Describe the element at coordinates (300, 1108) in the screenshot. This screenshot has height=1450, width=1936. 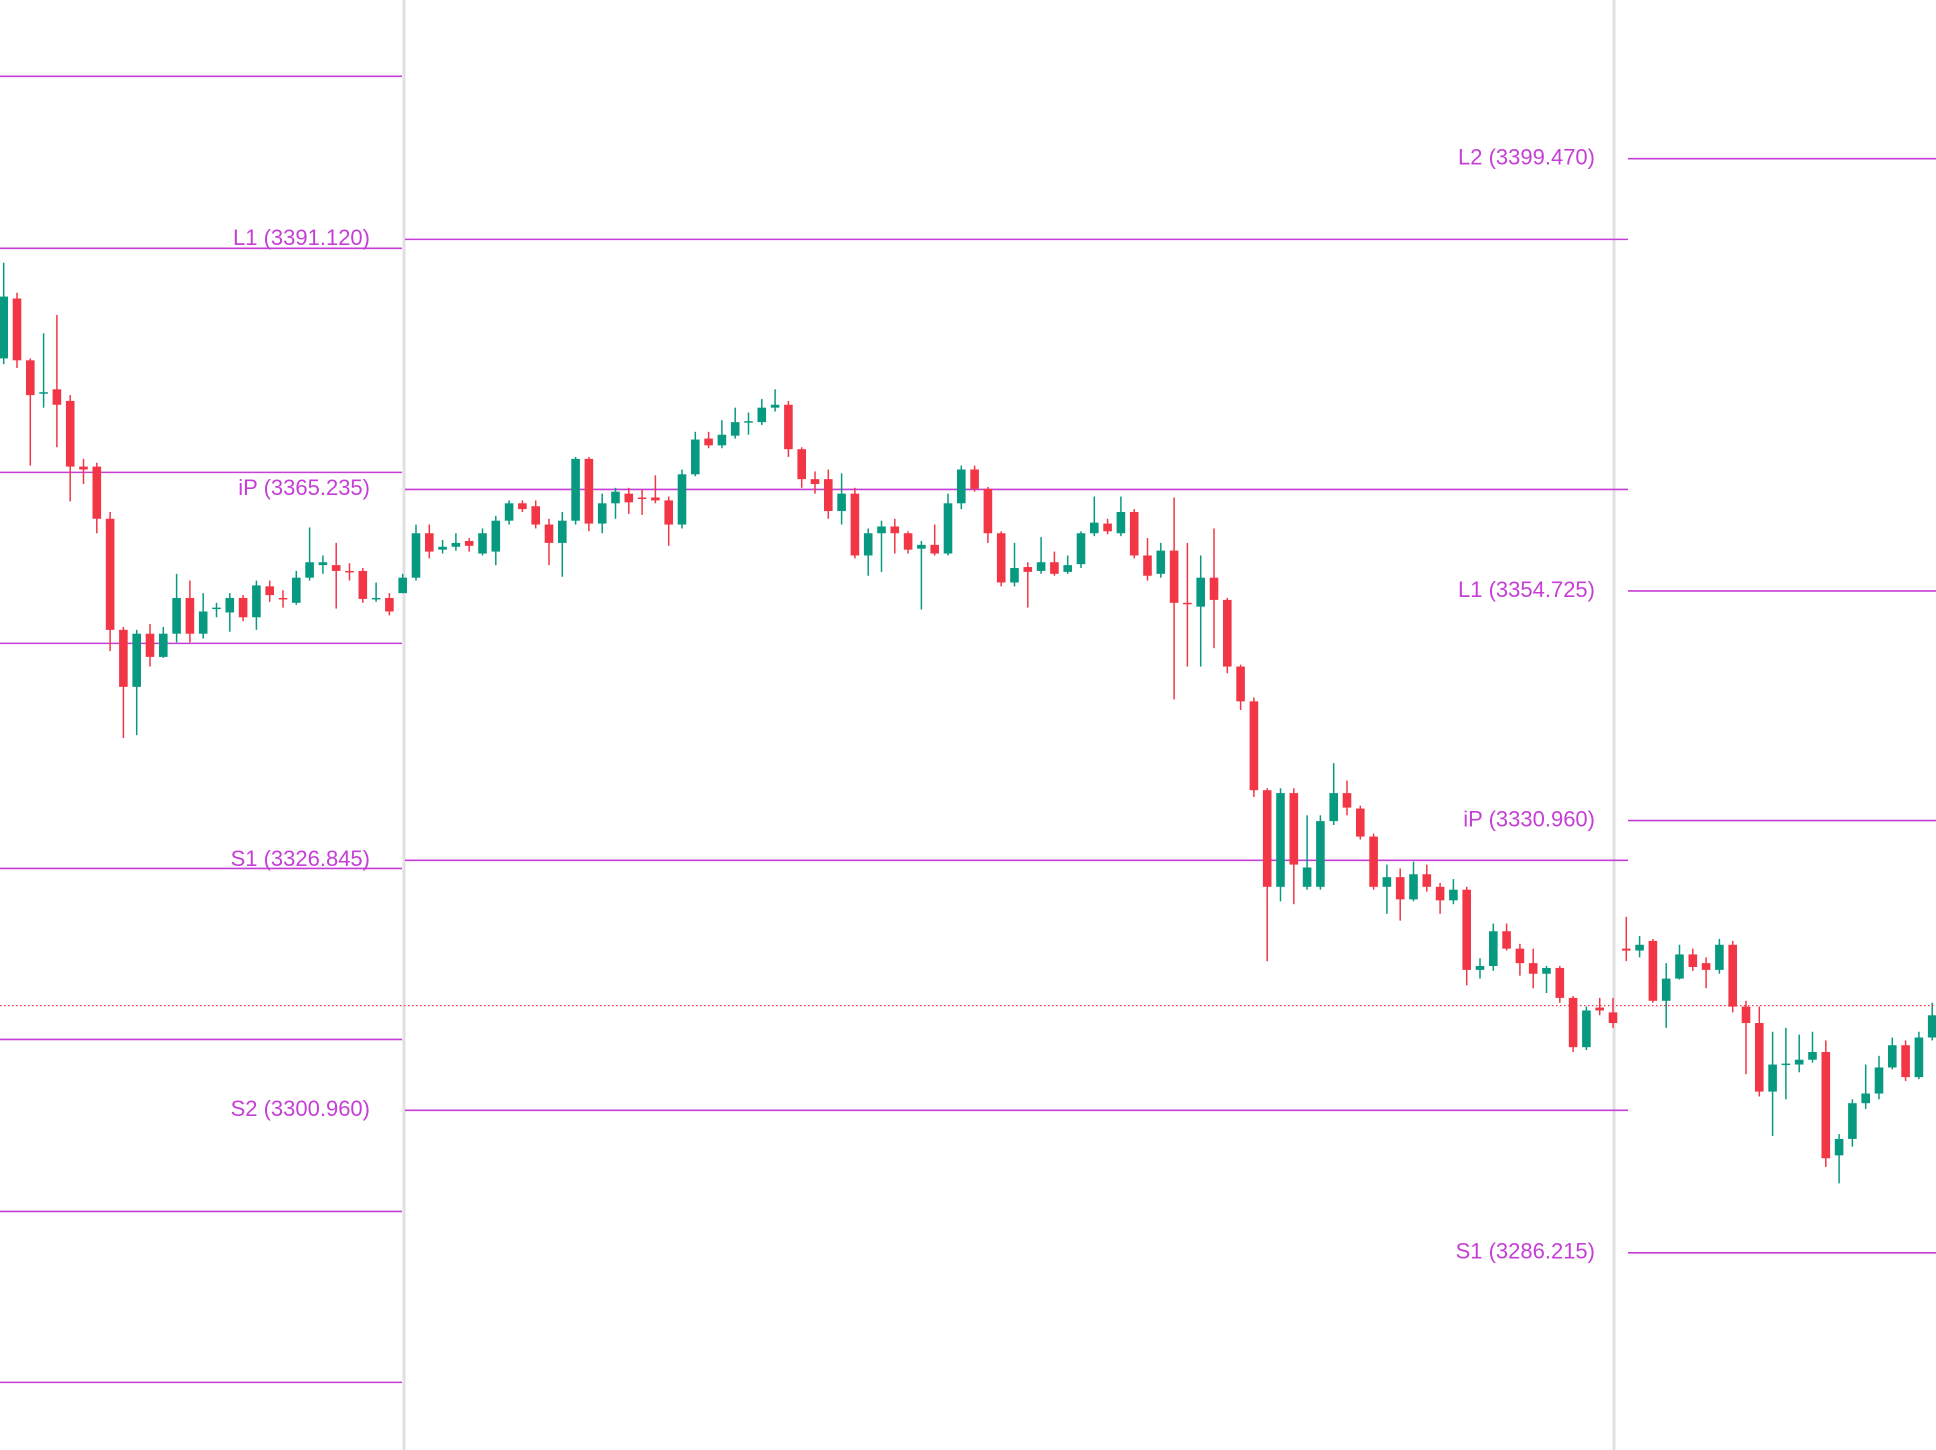
I see `pivot-label: S2 (3300.960)` at that location.